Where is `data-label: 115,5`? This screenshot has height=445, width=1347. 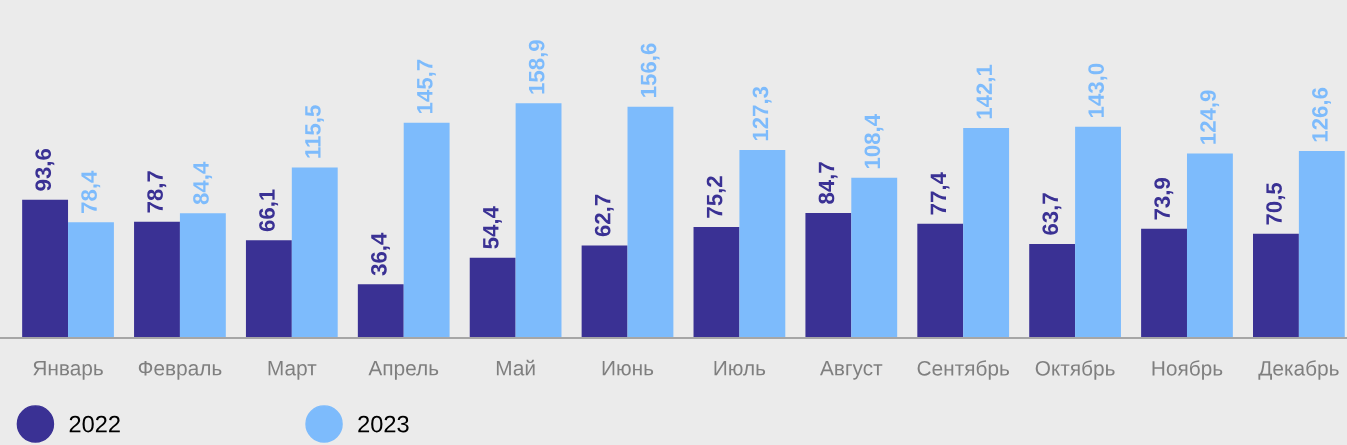 data-label: 115,5 is located at coordinates (314, 131).